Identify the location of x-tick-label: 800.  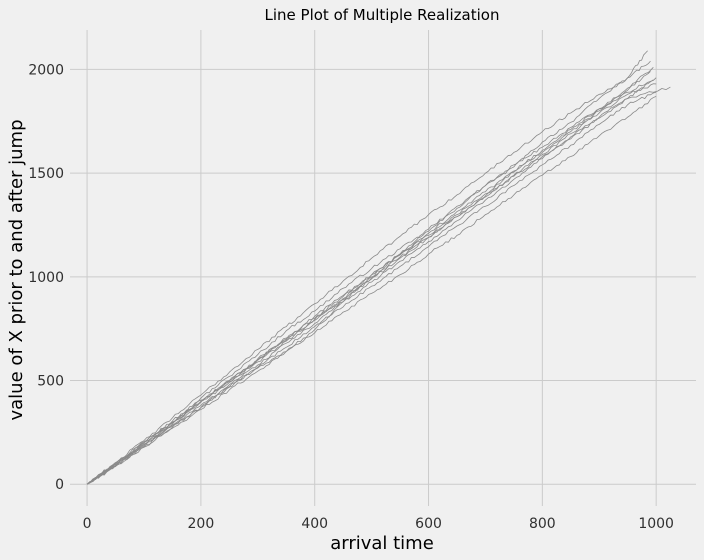
(542, 524).